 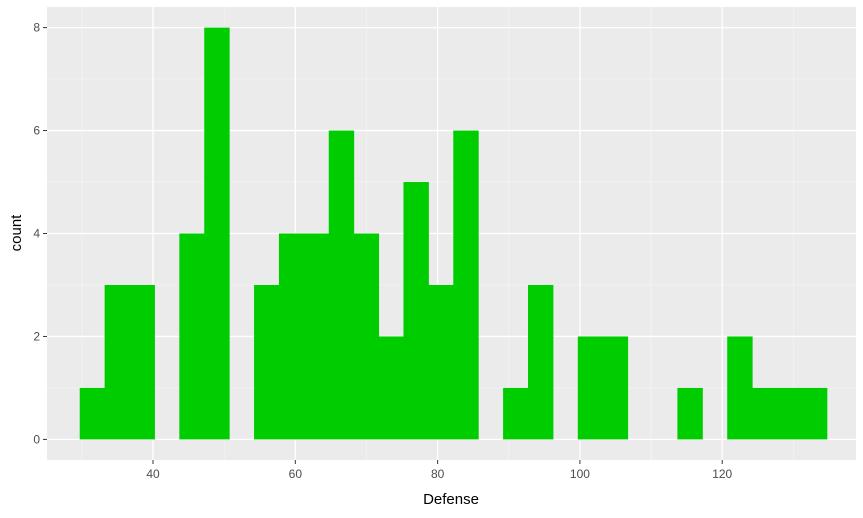 I want to click on y-tick-label: 4, so click(x=36, y=234).